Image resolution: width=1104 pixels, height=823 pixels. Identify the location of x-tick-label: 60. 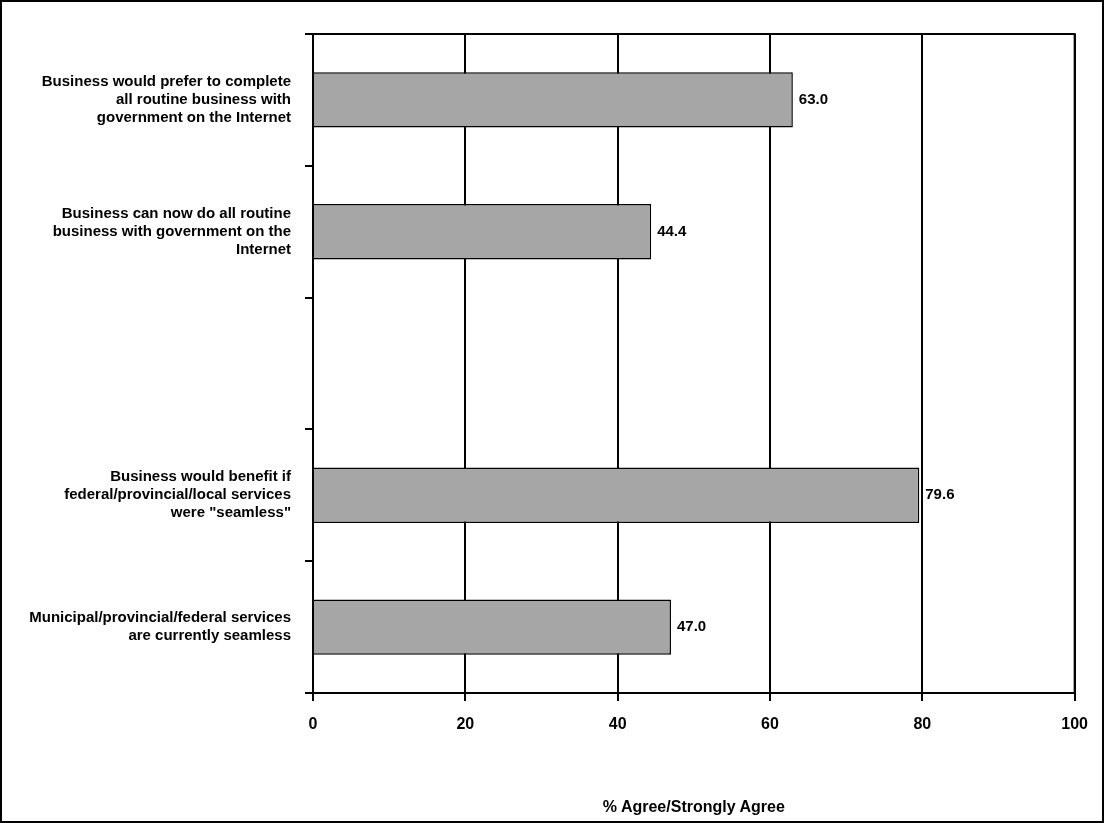
(770, 724).